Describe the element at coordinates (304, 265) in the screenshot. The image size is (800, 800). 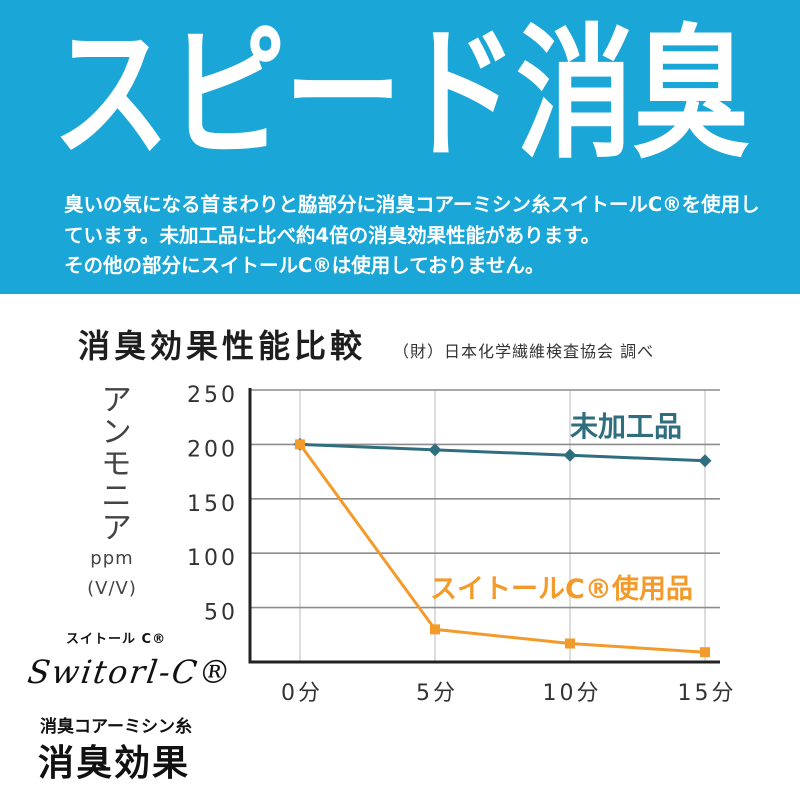
I see `description-line: その他の部分にスイトールC®は使用しておりません。` at that location.